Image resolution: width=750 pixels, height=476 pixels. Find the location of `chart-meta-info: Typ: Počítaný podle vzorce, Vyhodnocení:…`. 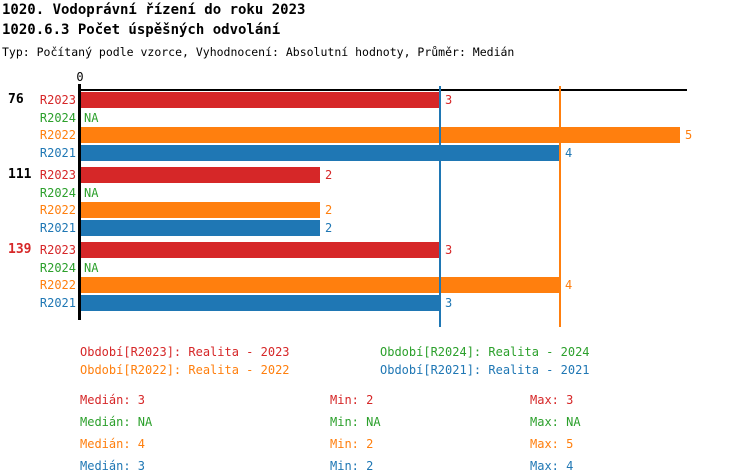

chart-meta-info: Typ: Počítaný podle vzorce, Vyhodnocení:… is located at coordinates (258, 52).